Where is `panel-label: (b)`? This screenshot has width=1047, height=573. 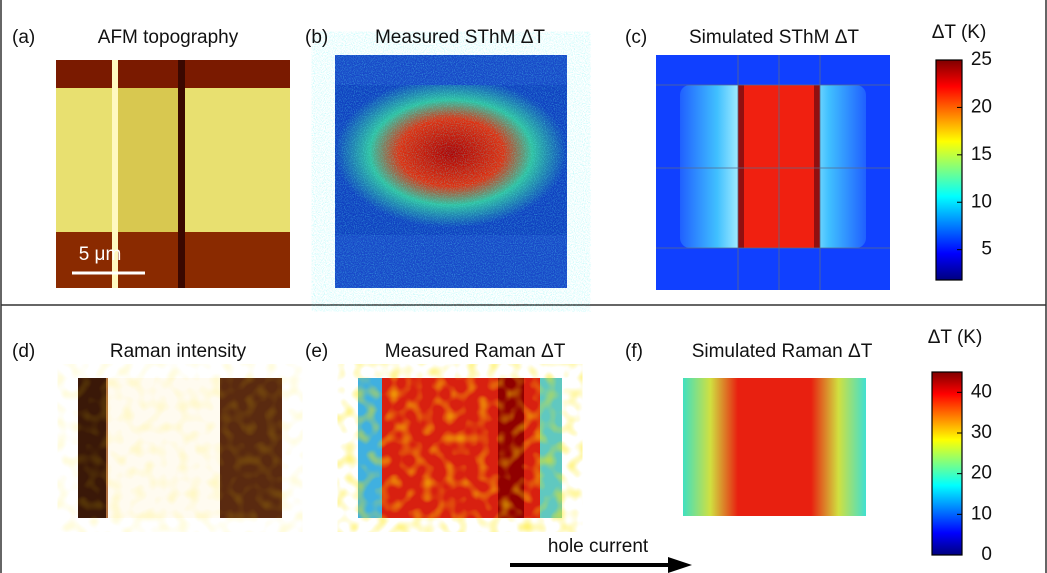
panel-label: (b) is located at coordinates (316, 37).